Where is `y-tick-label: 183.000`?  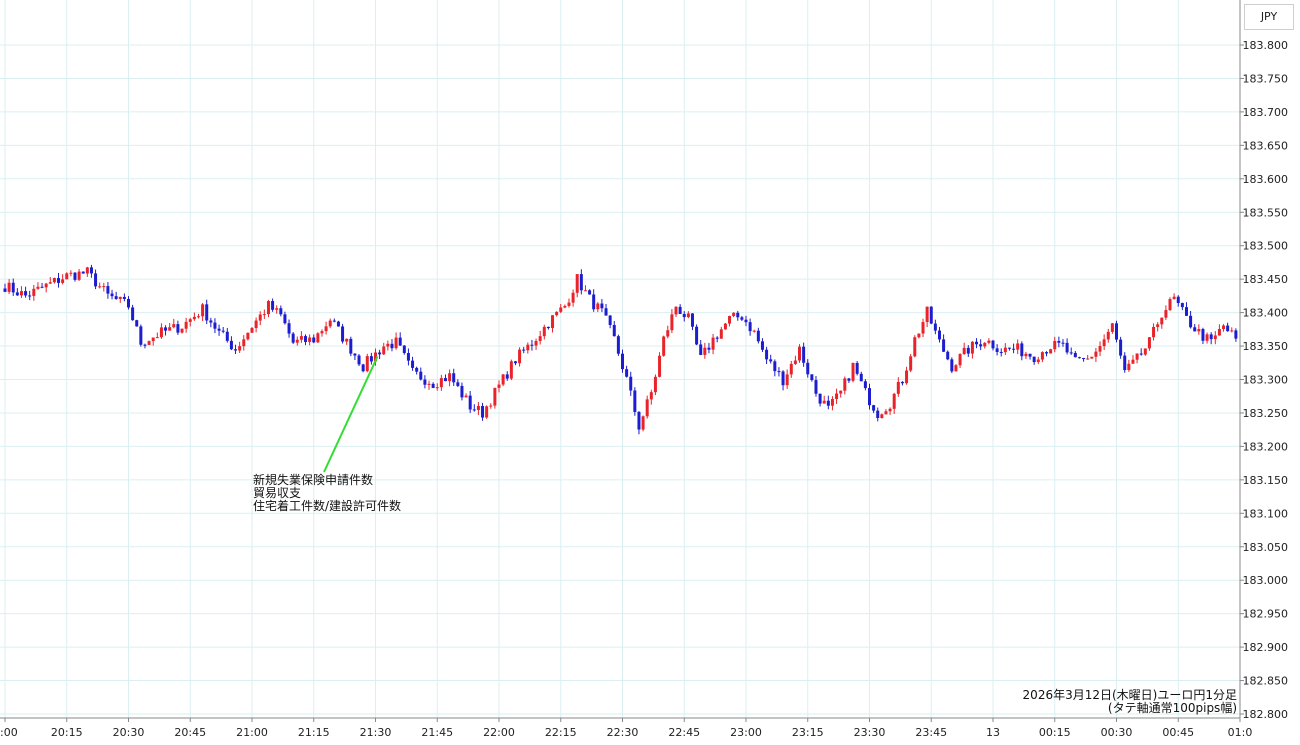
y-tick-label: 183.000 is located at coordinates (1266, 580).